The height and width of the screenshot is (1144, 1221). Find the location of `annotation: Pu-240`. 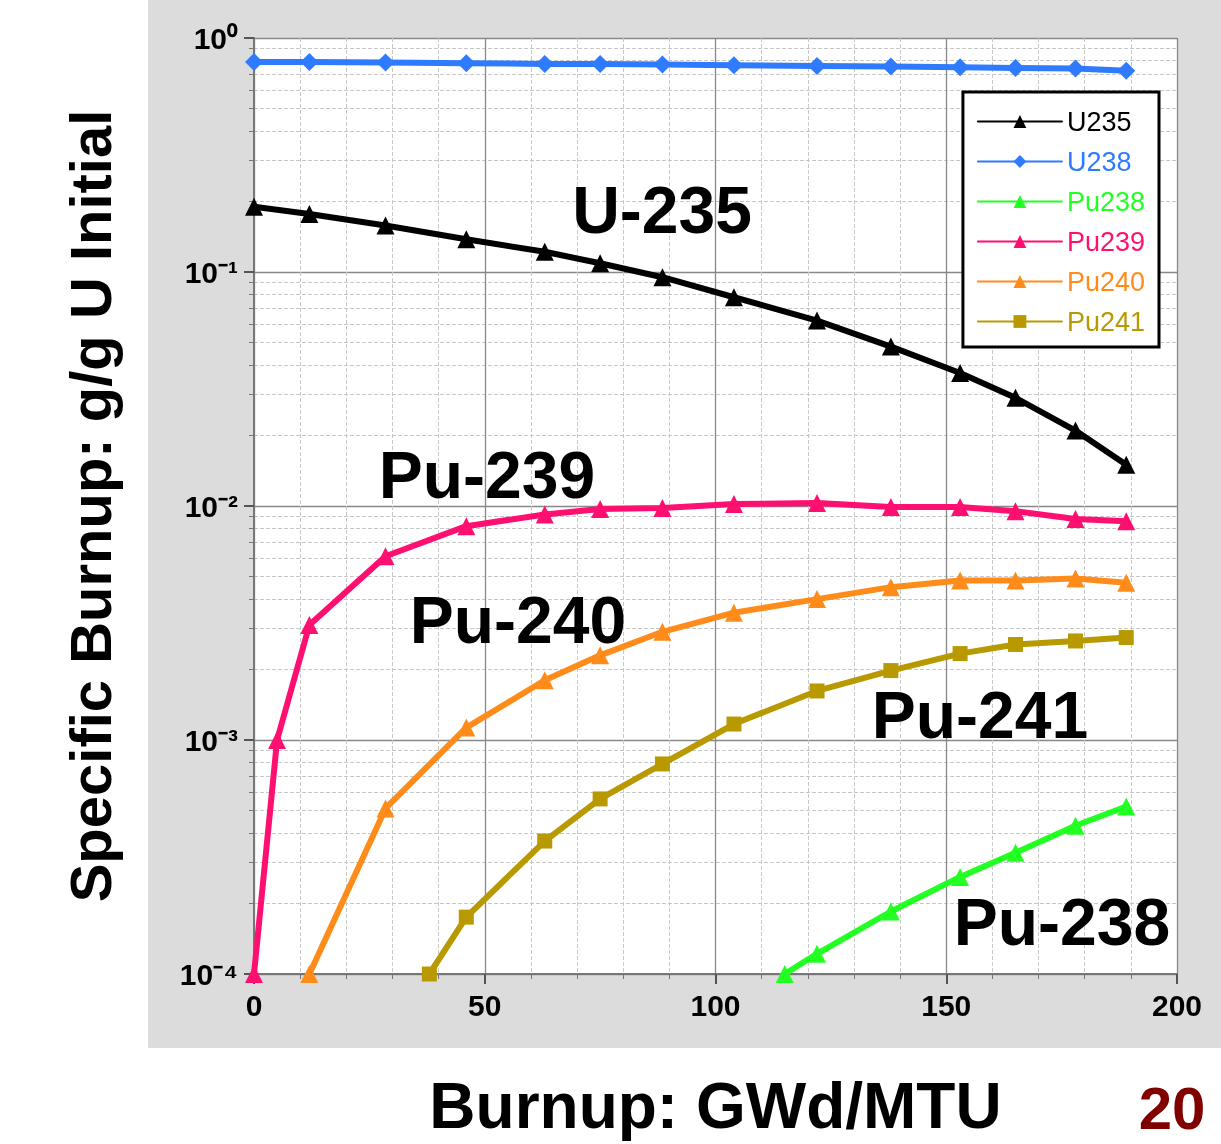

annotation: Pu-240 is located at coordinates (518, 620).